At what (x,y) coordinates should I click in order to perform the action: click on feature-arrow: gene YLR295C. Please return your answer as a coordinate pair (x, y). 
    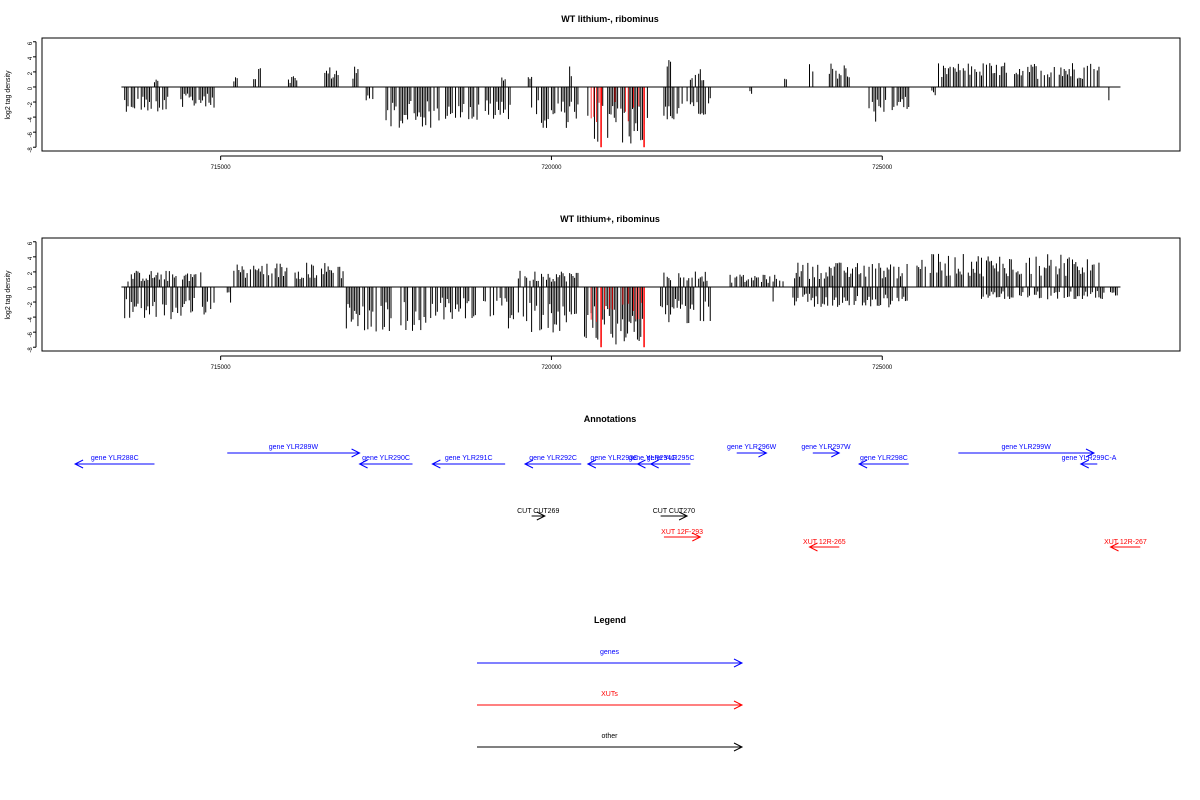
    Looking at the image, I should click on (671, 462).